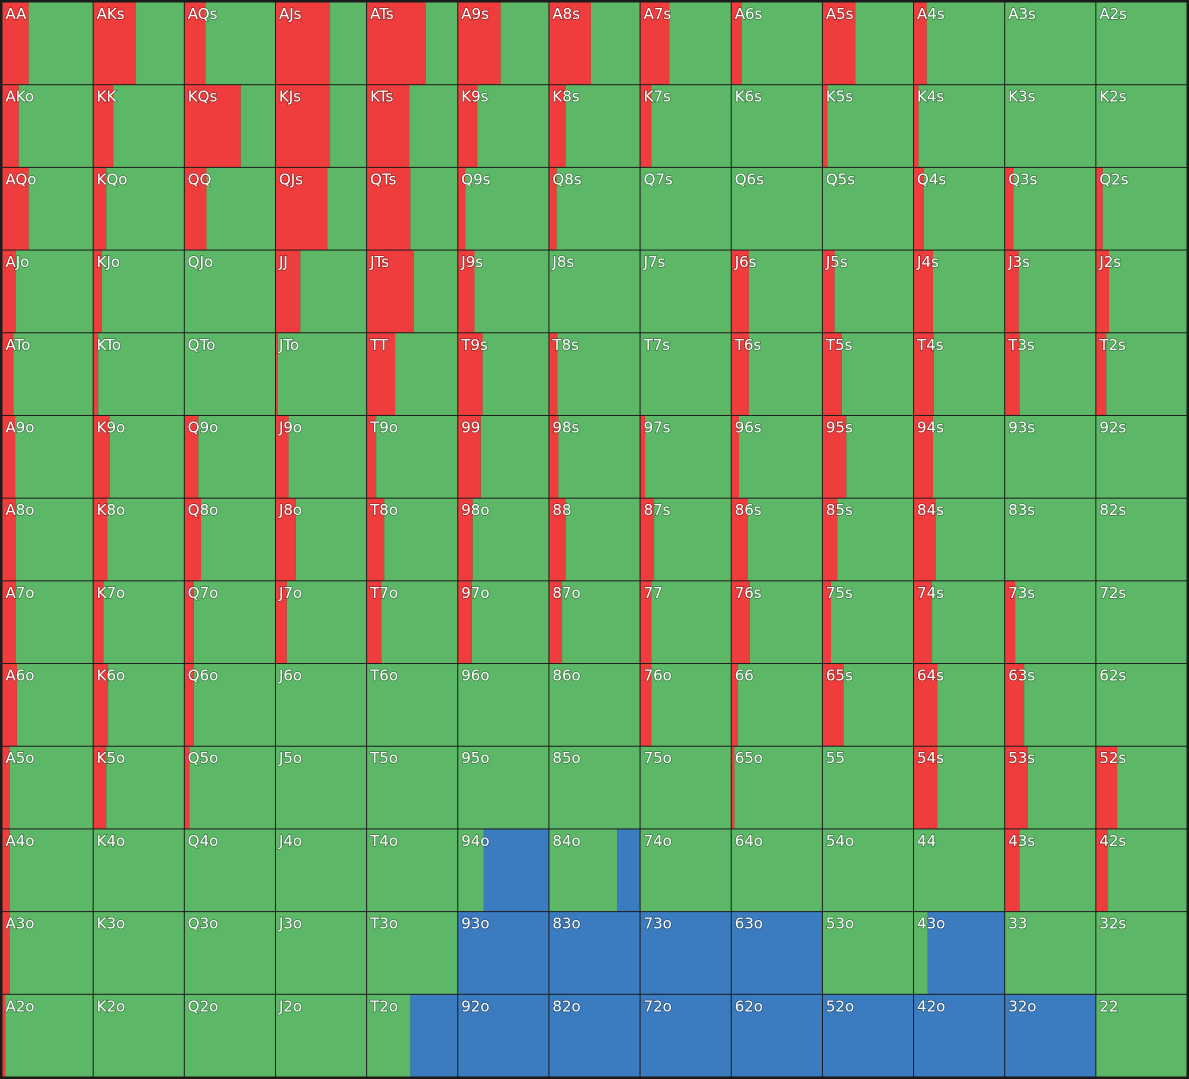 This screenshot has height=1079, width=1189. I want to click on hand-label: J2o, so click(290, 1006).